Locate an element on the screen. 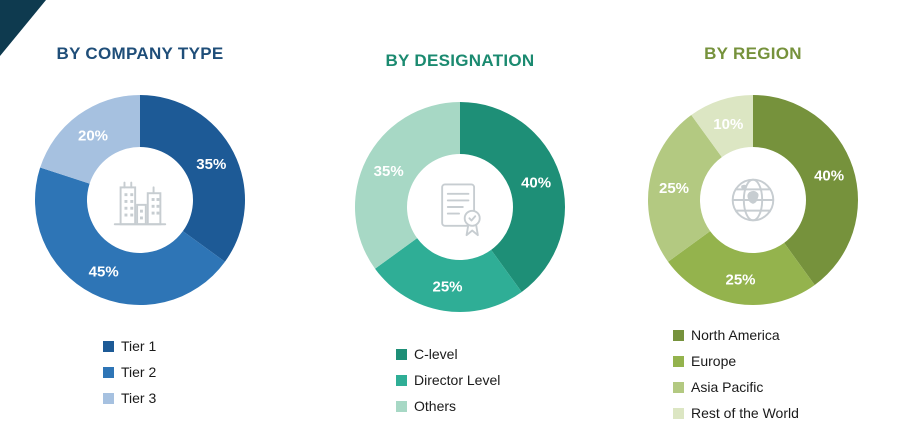  legend-label: Tier 2 is located at coordinates (139, 372).